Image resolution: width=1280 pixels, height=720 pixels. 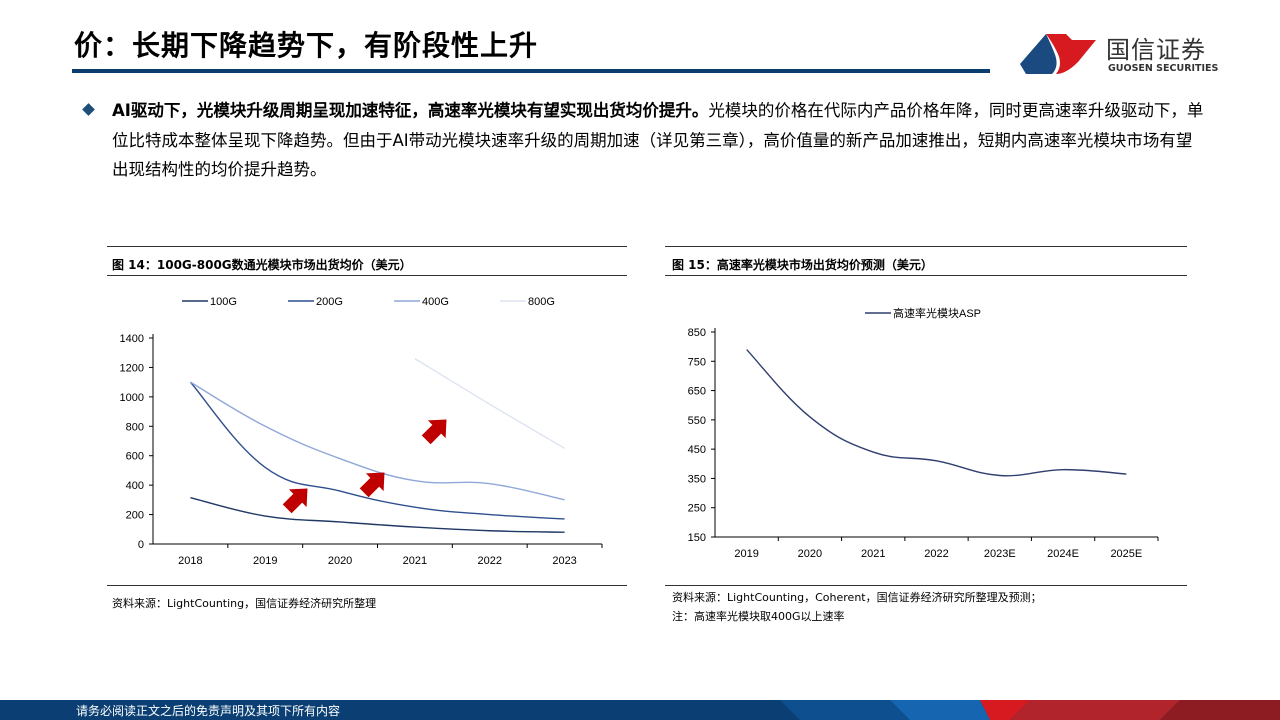 I want to click on legend-label: 高速率光模块ASP, so click(x=937, y=313).